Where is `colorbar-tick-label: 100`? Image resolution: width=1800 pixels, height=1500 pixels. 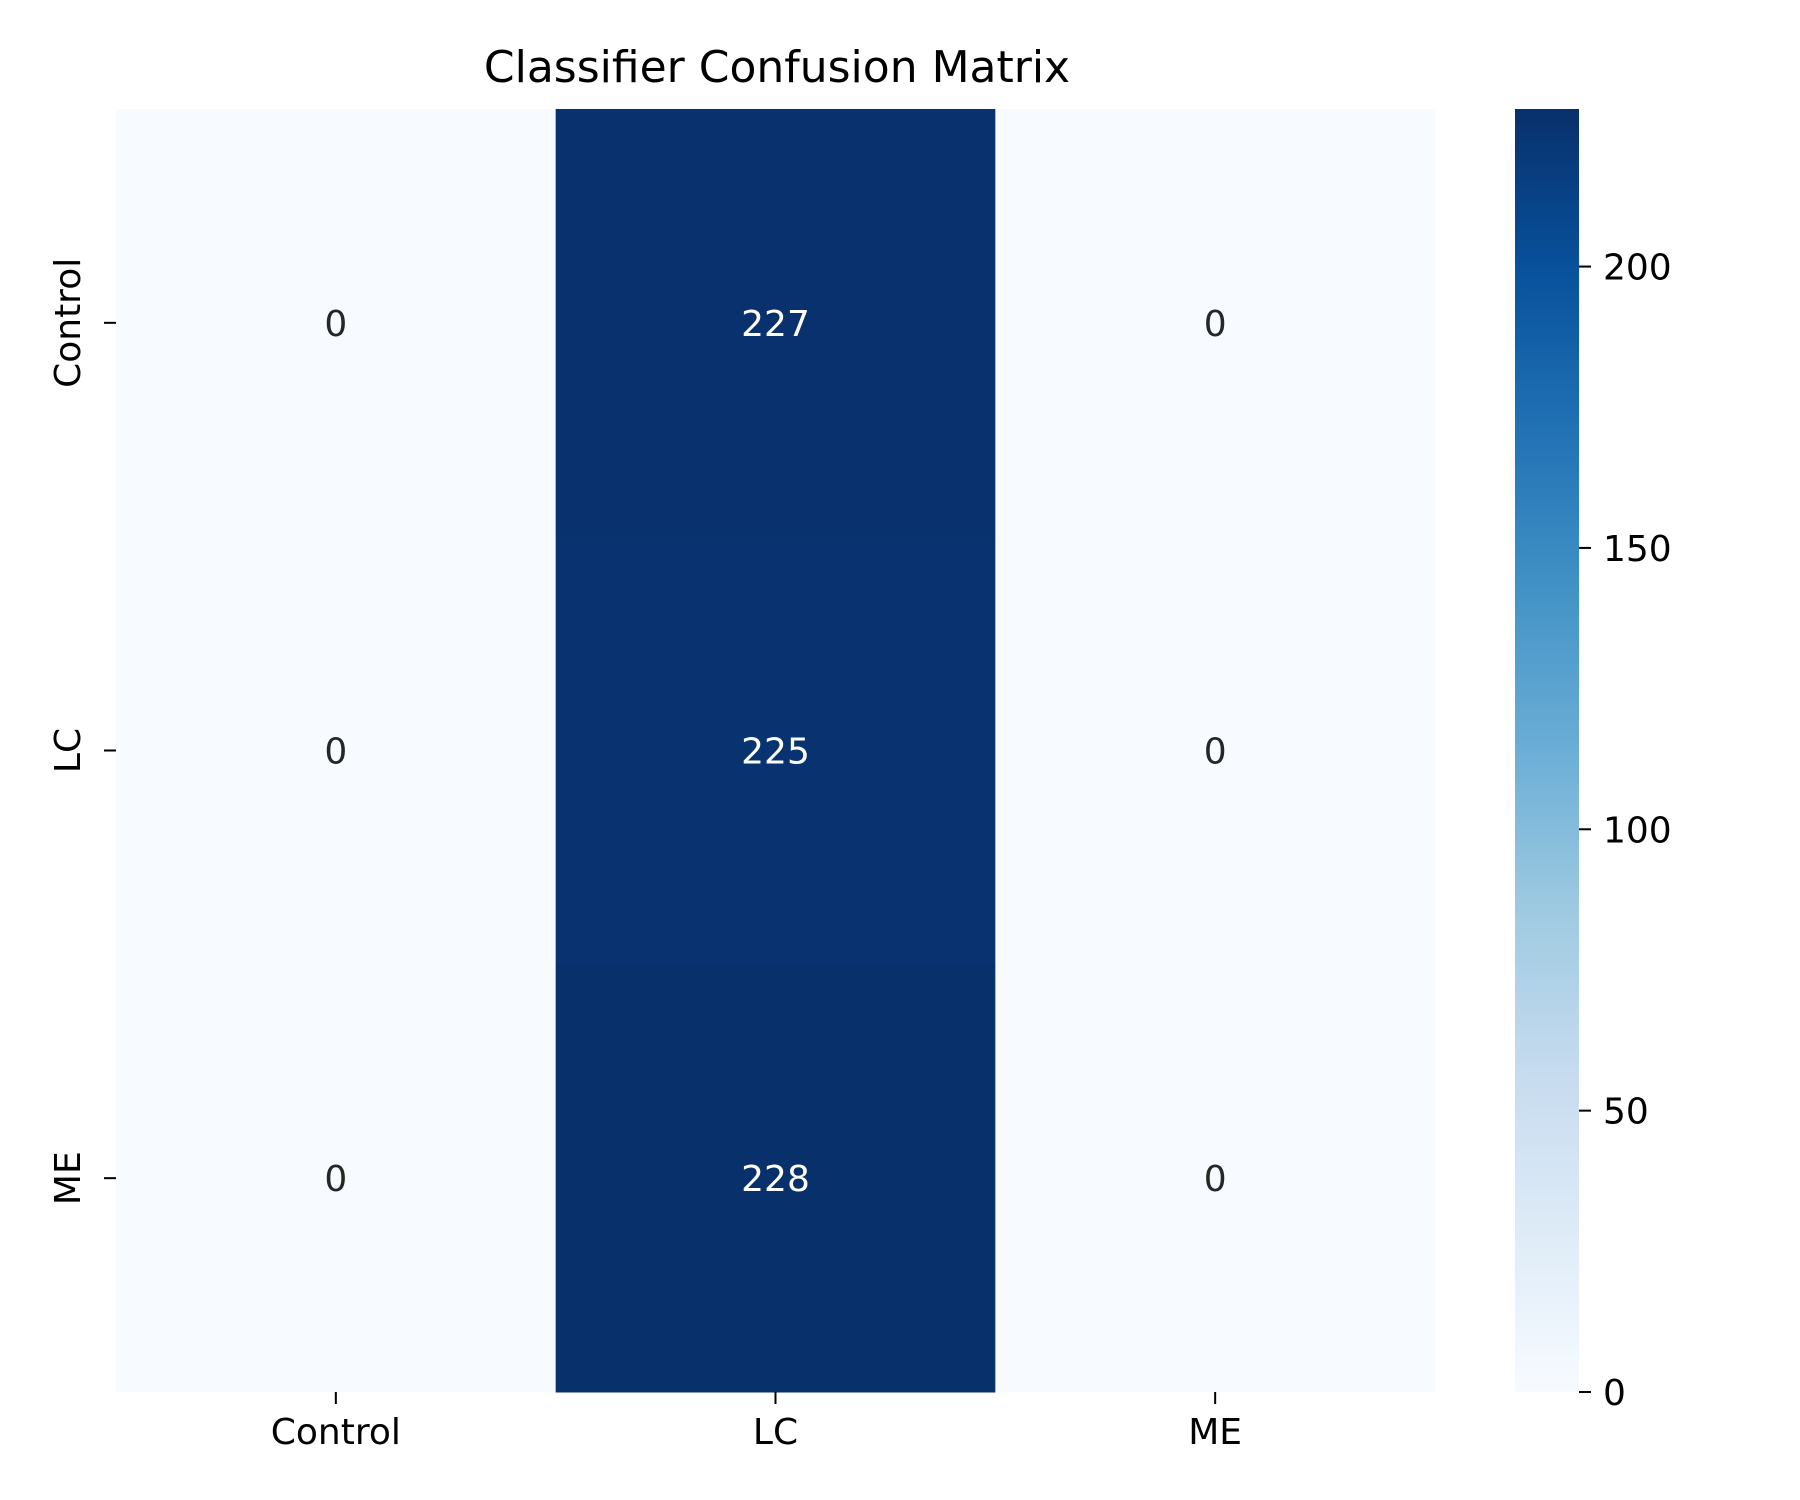 colorbar-tick-label: 100 is located at coordinates (1637, 830).